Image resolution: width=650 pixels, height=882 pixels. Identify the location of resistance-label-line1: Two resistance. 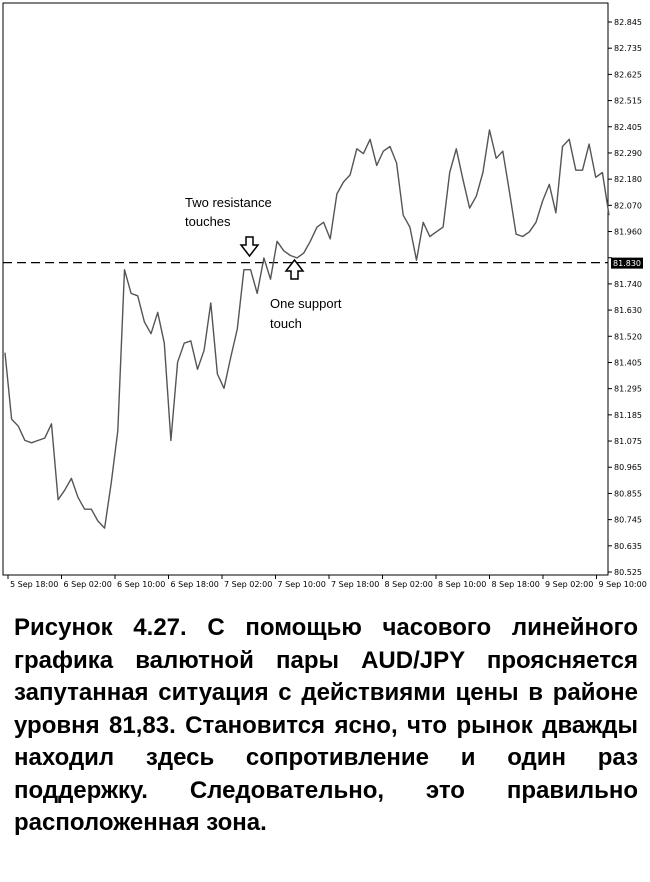
(228, 202).